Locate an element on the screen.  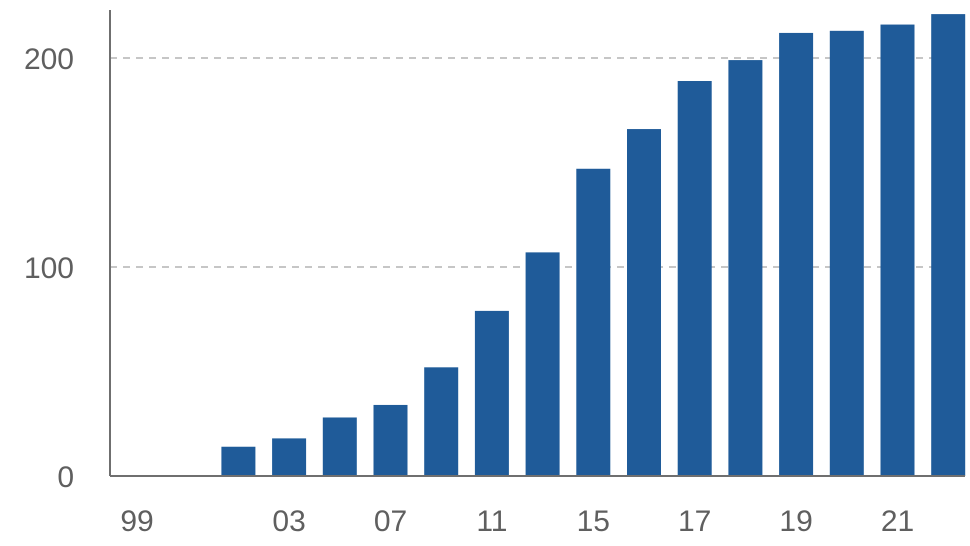
x-tick-label: 07 is located at coordinates (390, 521).